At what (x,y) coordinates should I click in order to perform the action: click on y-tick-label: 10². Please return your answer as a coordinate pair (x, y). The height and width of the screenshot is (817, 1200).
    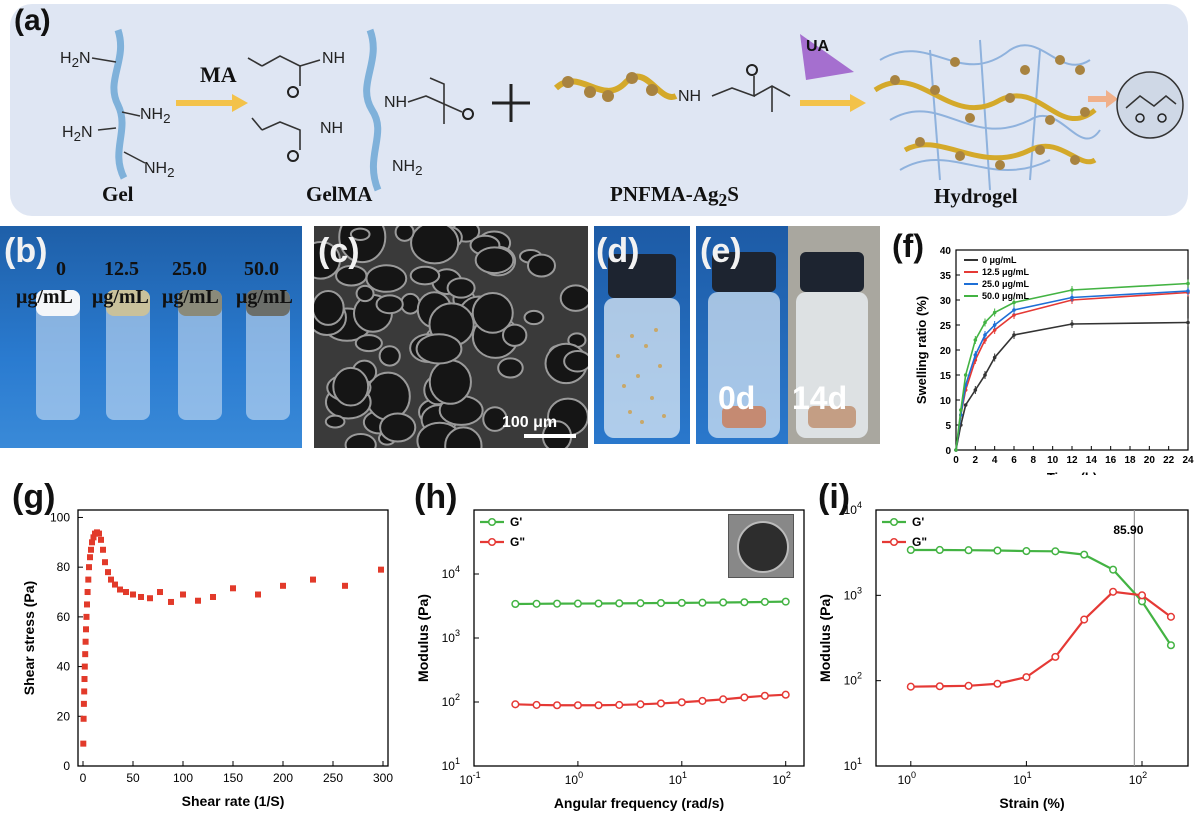
    Looking at the image, I should click on (853, 679).